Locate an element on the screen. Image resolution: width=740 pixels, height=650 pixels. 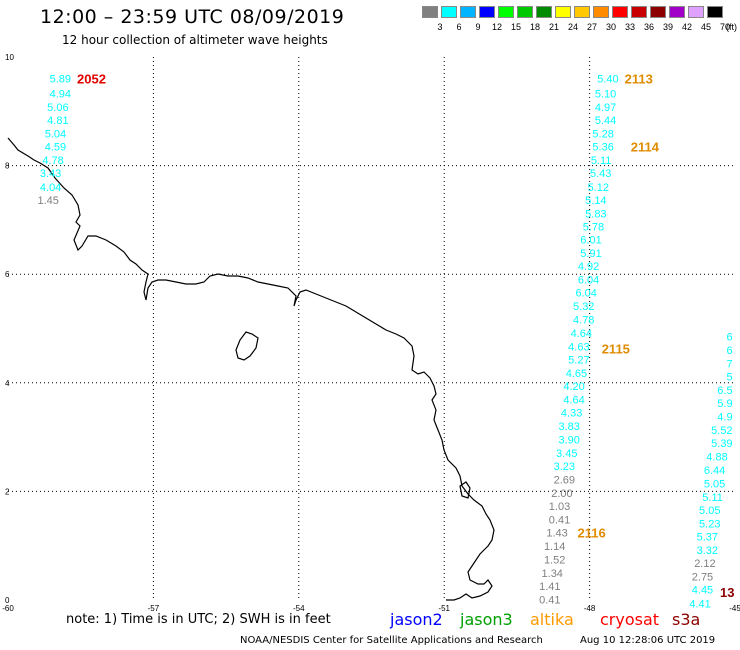
wave-height-value: 1.43 is located at coordinates (556, 534).